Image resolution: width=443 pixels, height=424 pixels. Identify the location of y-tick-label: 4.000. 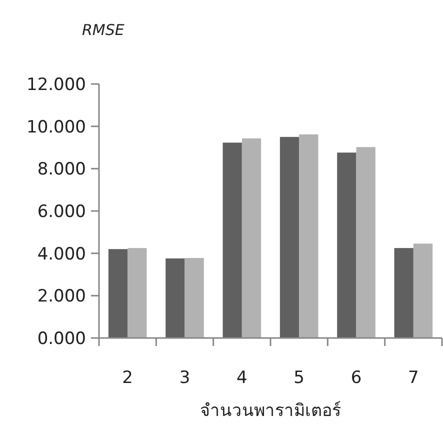
(61, 254).